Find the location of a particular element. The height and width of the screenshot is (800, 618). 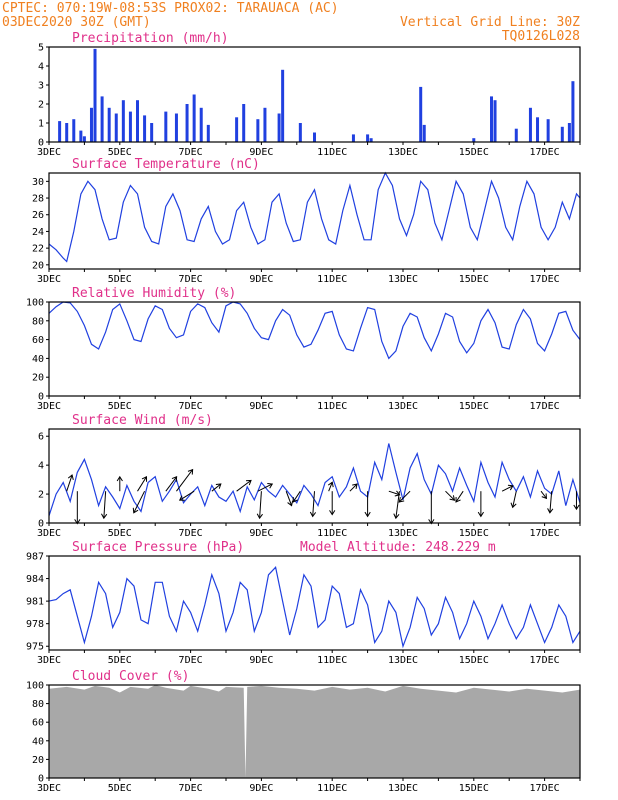

y-tick-label: 60 is located at coordinates (38, 723).